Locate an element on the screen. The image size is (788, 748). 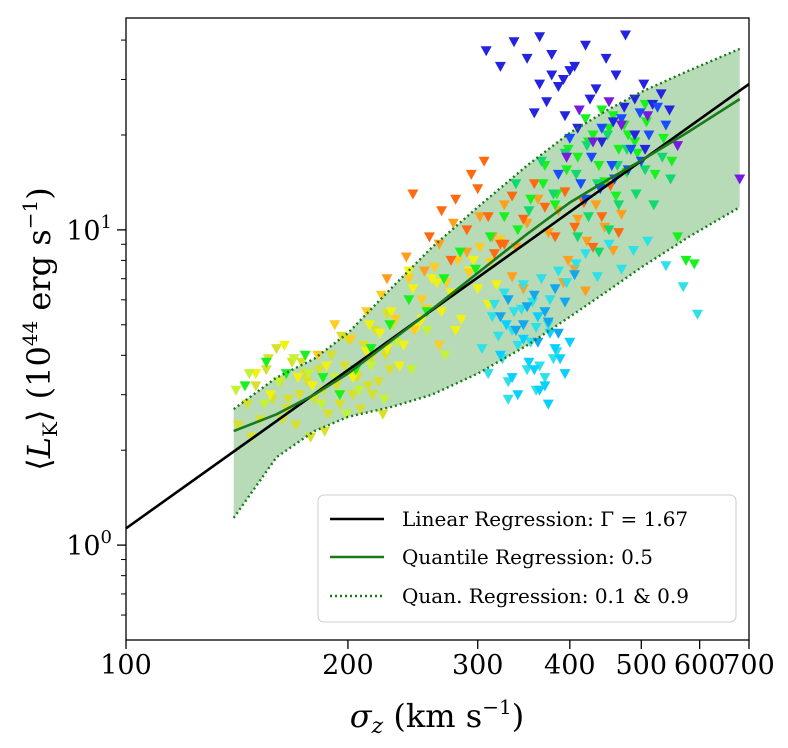
x-tick-label-0: 100 is located at coordinates (126, 665).